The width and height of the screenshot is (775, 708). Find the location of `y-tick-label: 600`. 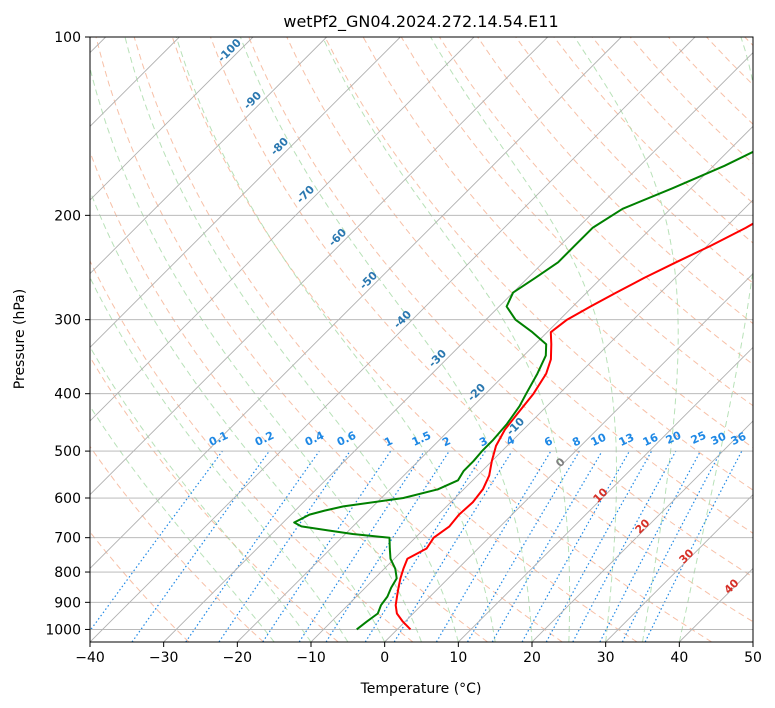

y-tick-label: 600 is located at coordinates (67, 499).